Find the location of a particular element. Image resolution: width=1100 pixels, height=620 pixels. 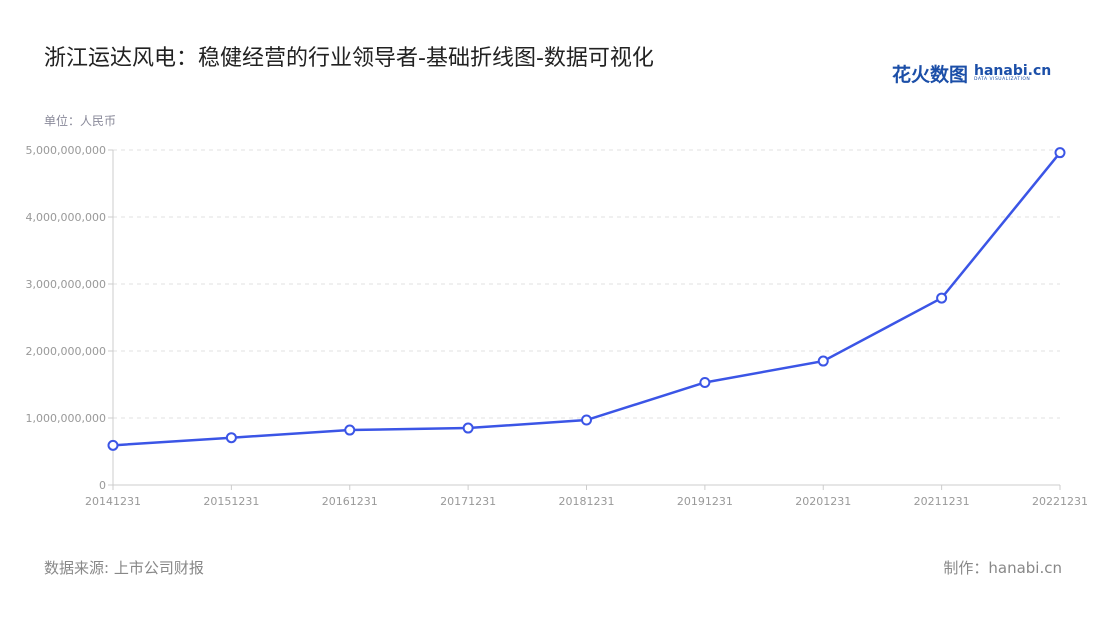

x-tick-label: 20221231 is located at coordinates (1060, 501).